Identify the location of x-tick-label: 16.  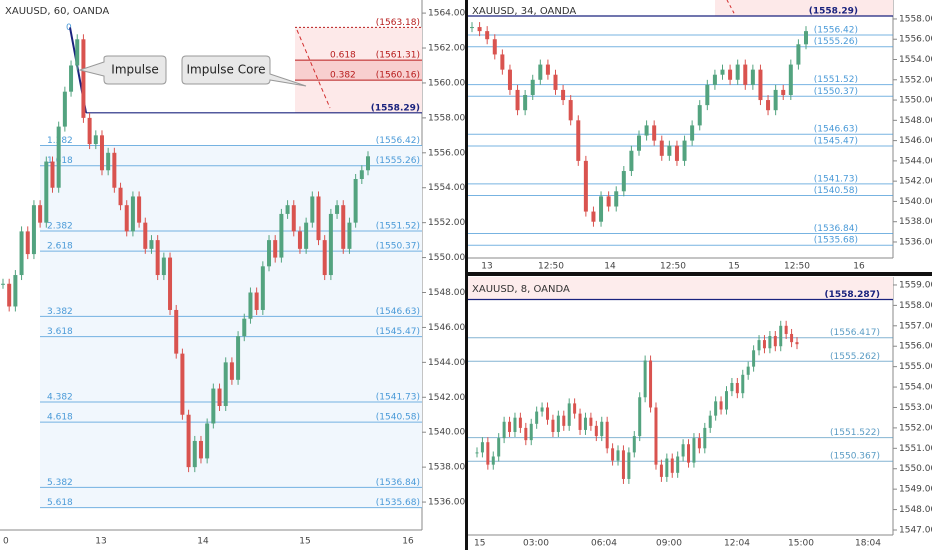
(408, 542).